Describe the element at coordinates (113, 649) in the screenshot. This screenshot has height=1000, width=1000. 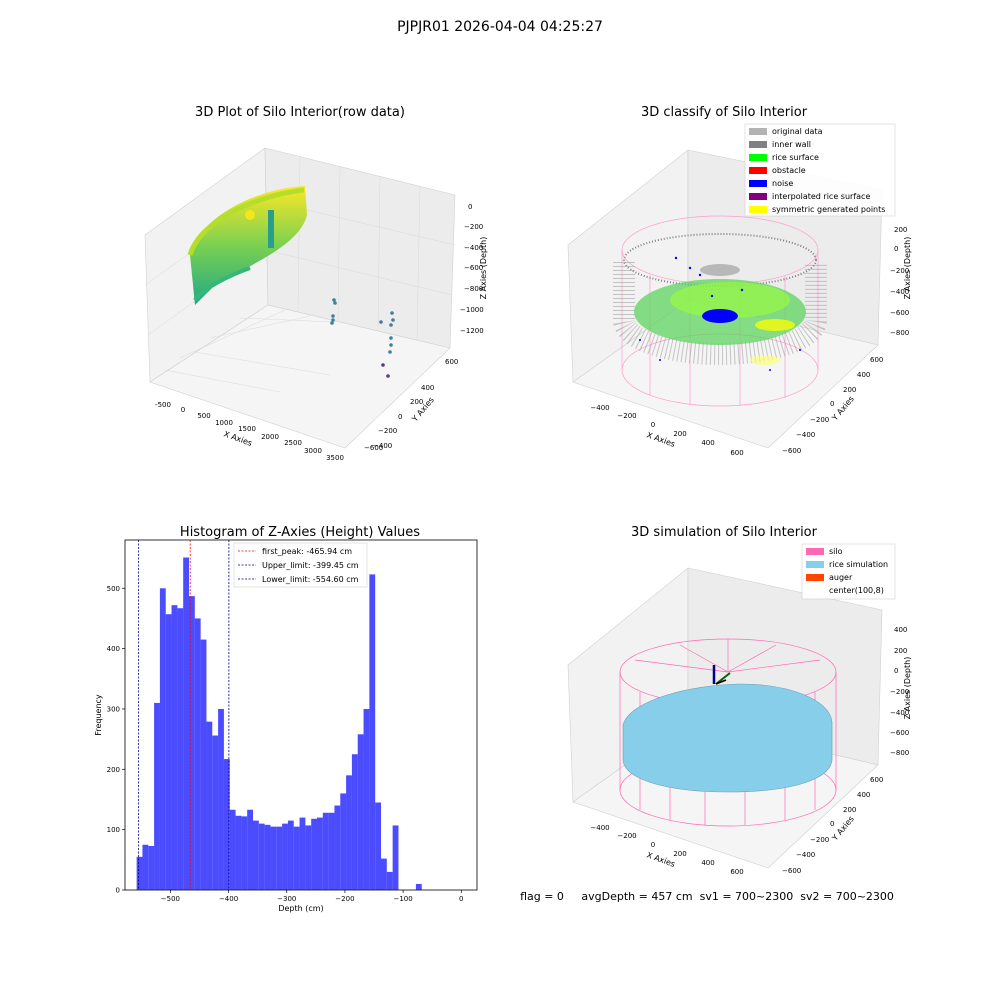
I see `histogram-y-tick-label: 400` at that location.